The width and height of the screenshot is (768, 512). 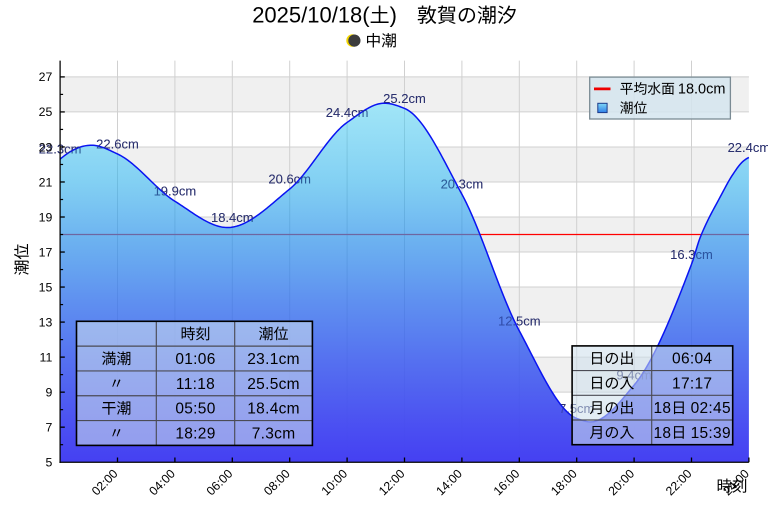 I want to click on svg-text: 9, so click(x=48, y=392).